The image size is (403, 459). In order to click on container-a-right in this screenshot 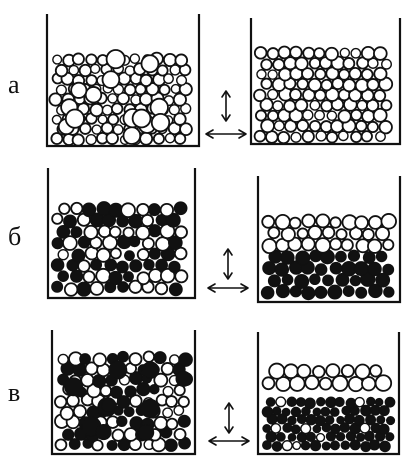, I will do `click(325, 82)`.